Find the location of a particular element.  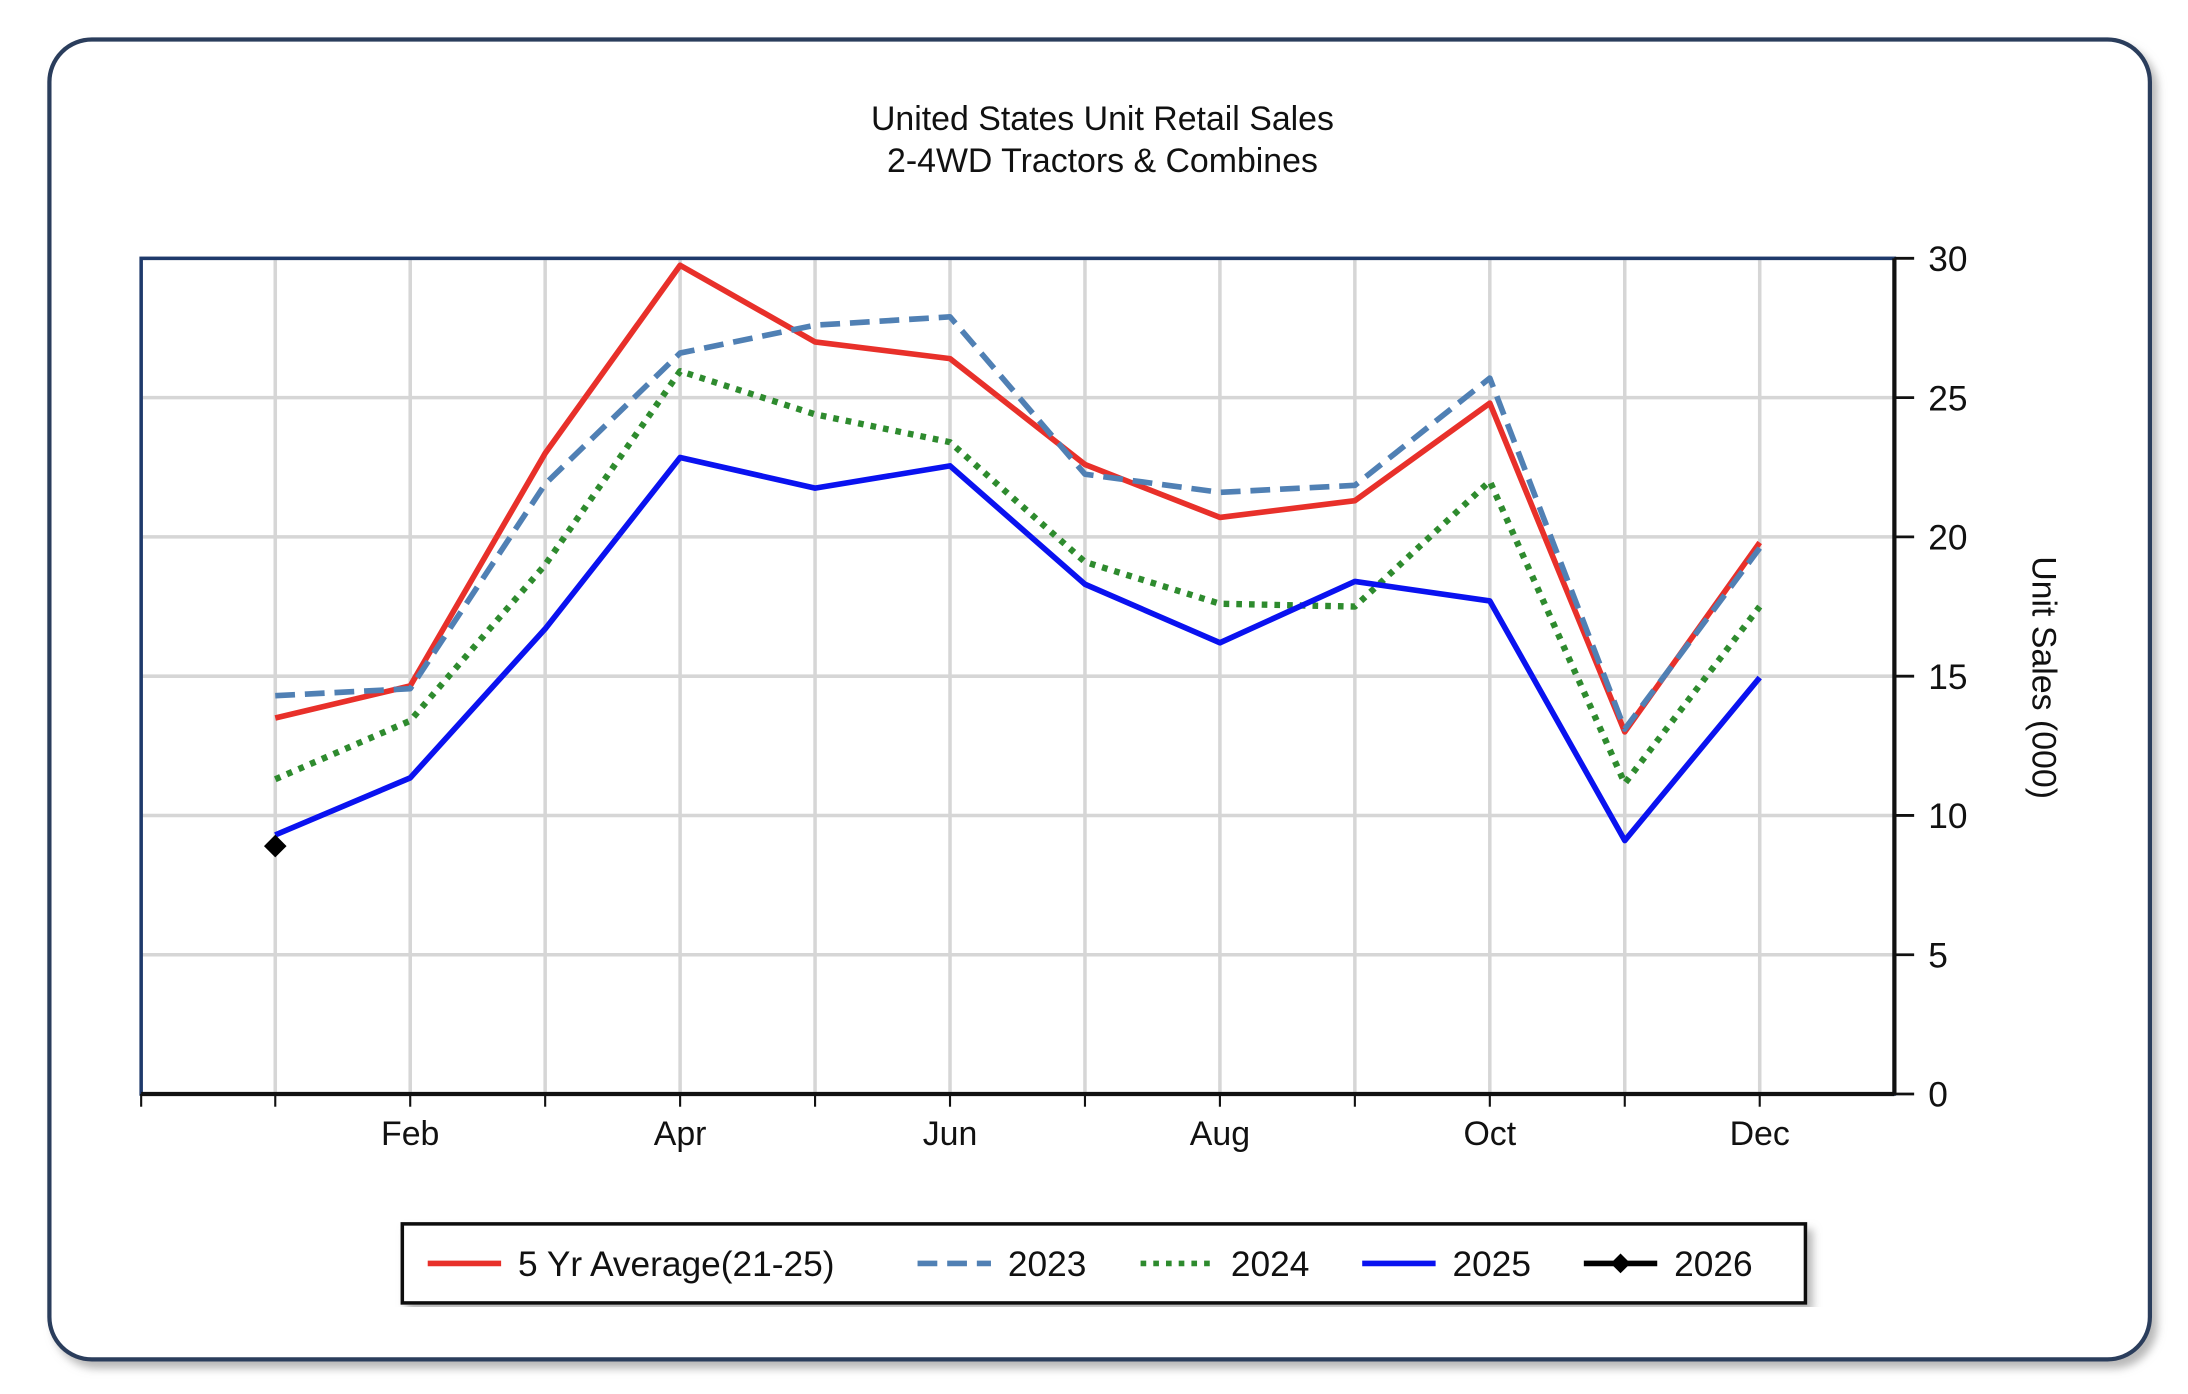

legend-label: 5 Yr Average(21-25) is located at coordinates (676, 1264).